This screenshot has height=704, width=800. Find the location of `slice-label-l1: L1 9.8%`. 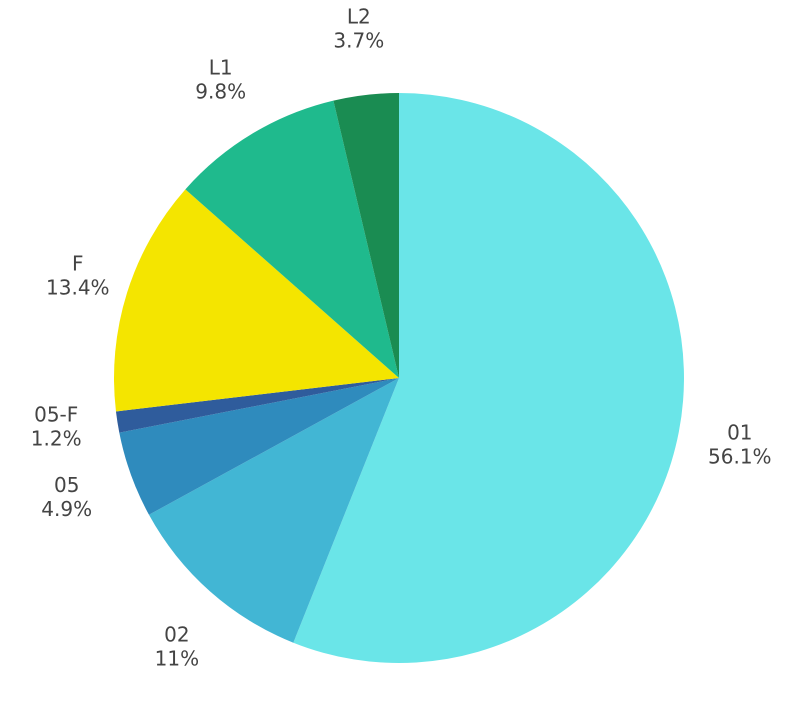

slice-label-l1: L1 9.8% is located at coordinates (220, 79).